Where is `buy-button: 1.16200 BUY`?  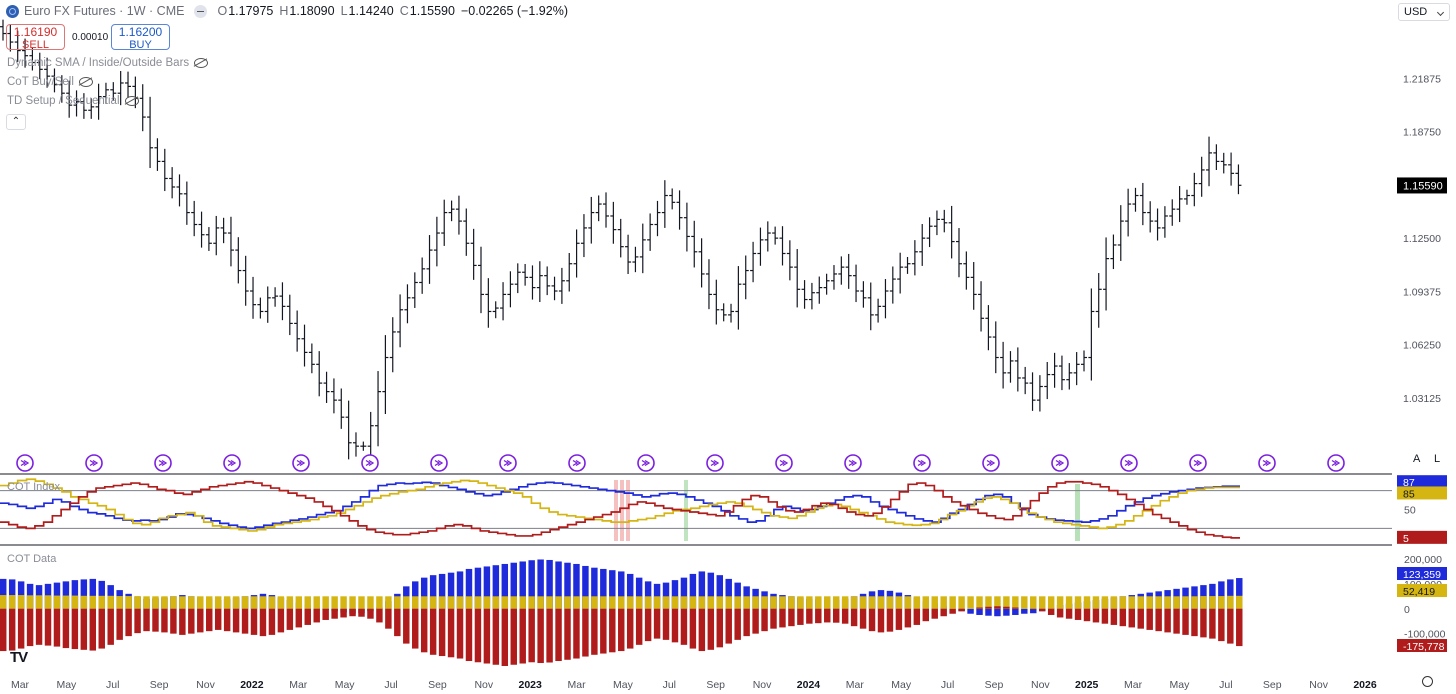 buy-button: 1.16200 BUY is located at coordinates (140, 37).